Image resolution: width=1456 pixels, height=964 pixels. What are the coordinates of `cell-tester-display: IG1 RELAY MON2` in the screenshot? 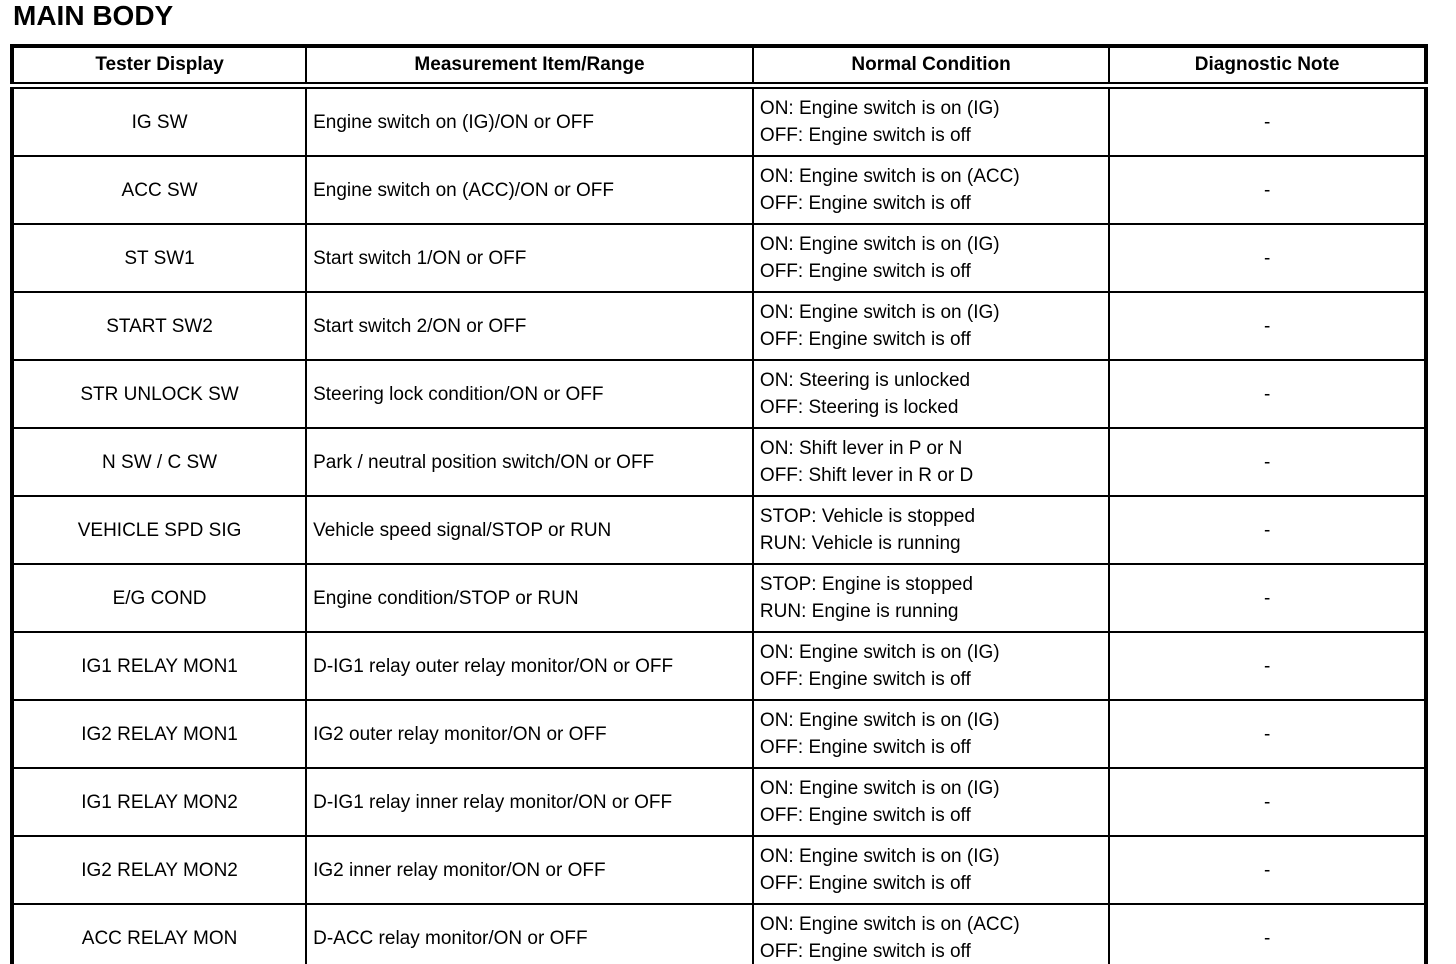 It's located at (159, 802).